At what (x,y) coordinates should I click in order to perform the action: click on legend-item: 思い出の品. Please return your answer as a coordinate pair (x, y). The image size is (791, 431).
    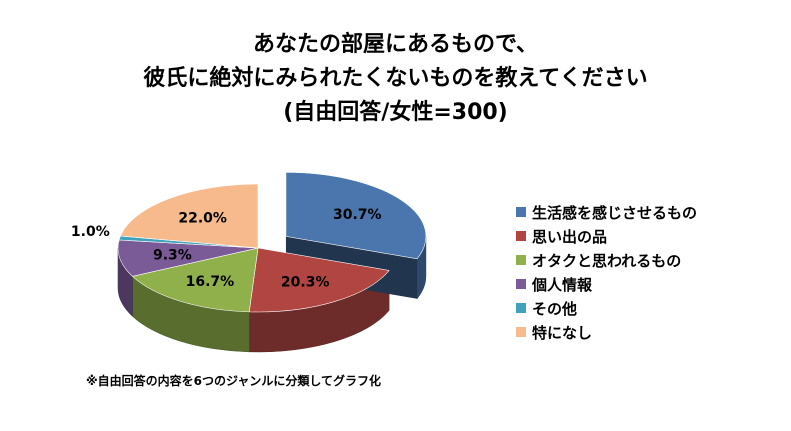
    Looking at the image, I should click on (606, 236).